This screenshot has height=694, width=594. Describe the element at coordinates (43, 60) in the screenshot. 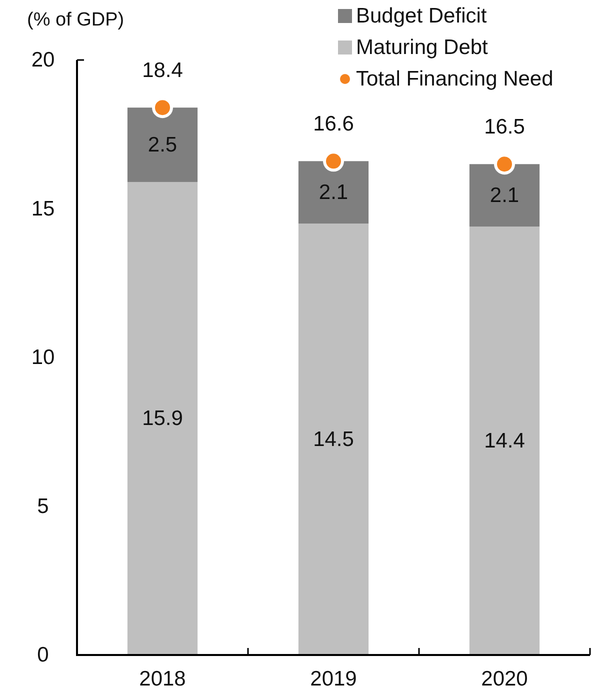

I see `y-tick-label: 20` at that location.